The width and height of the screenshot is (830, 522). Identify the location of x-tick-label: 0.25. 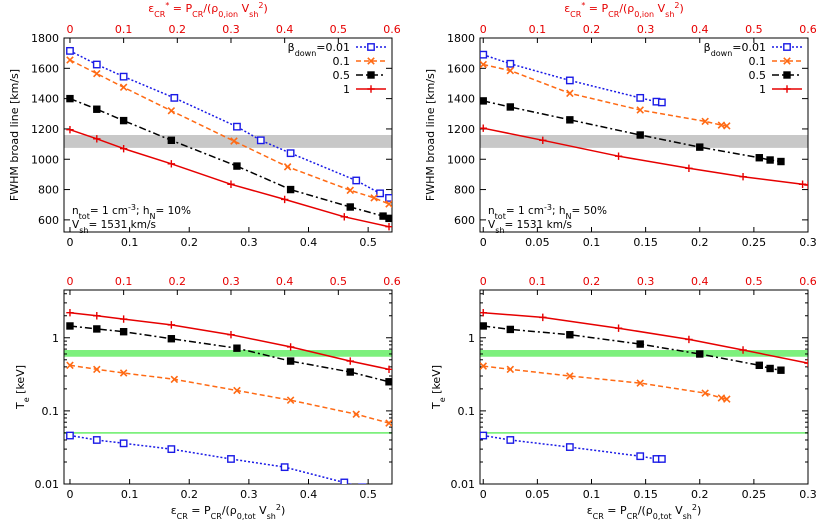
(754, 494).